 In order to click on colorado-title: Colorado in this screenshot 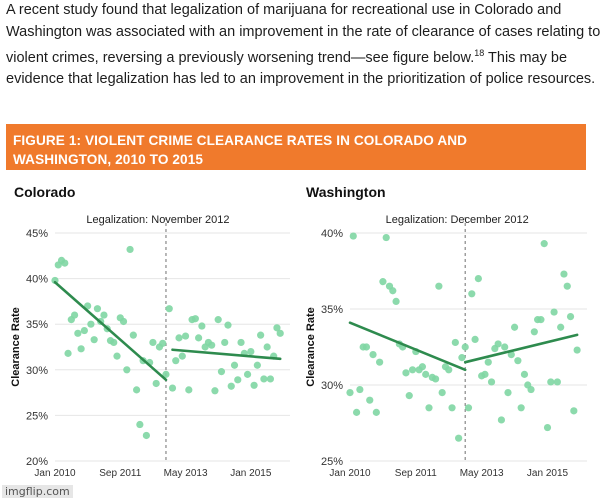, I will do `click(45, 192)`.